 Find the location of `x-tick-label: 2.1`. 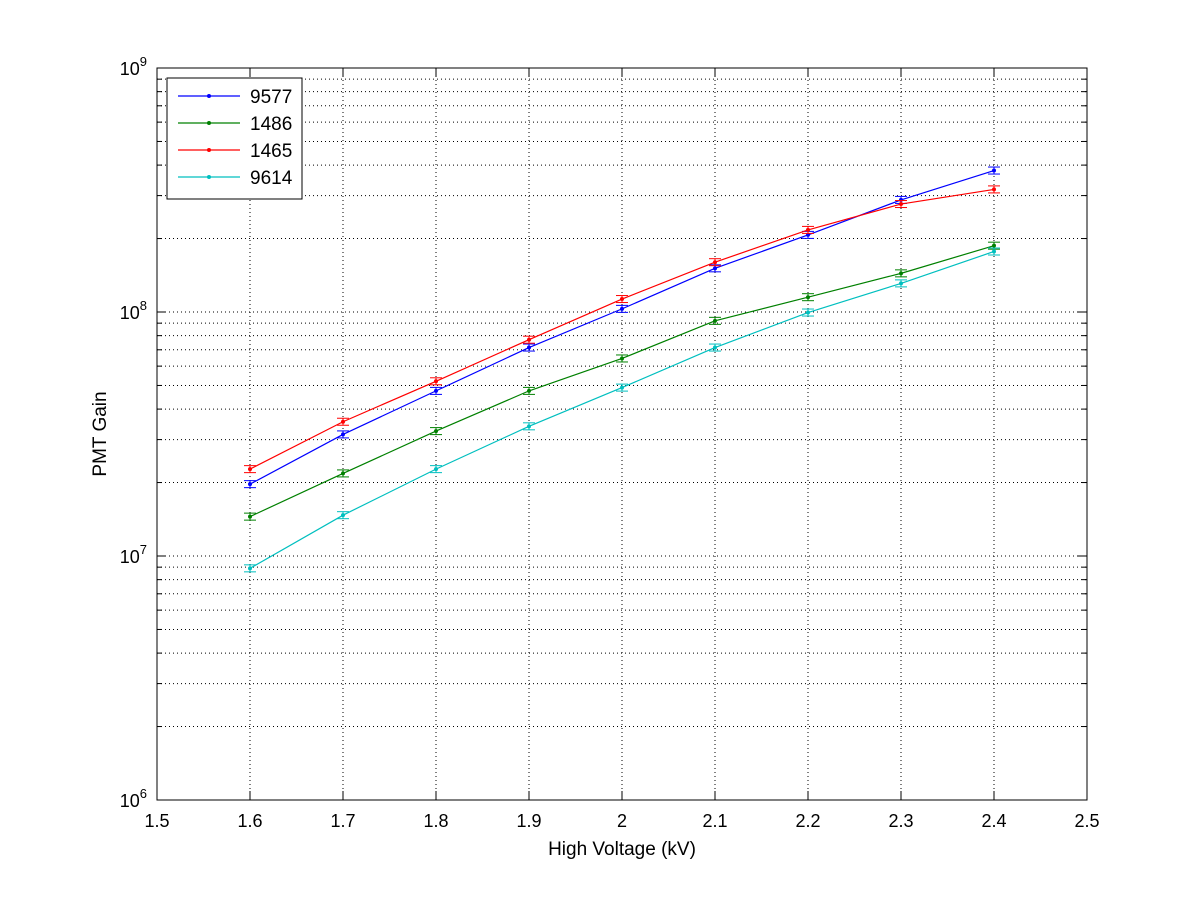

x-tick-label: 2.1 is located at coordinates (714, 821).